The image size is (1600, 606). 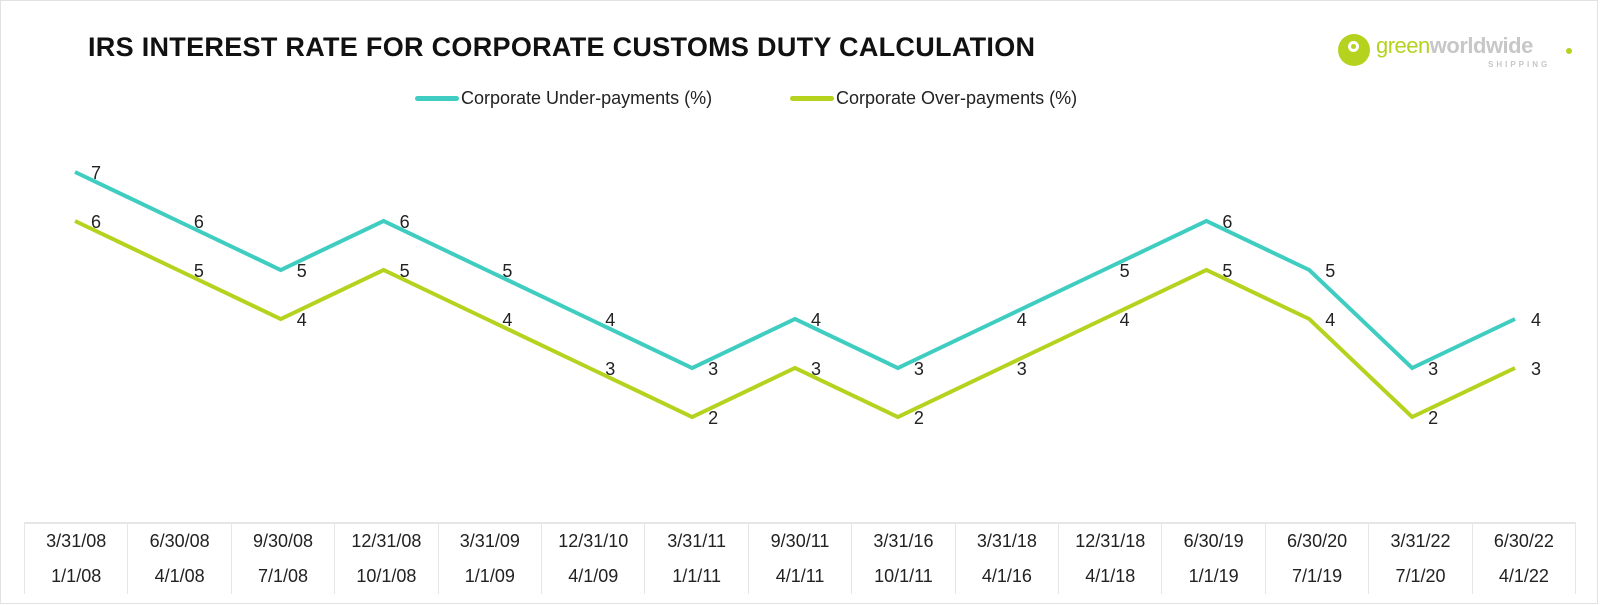 I want to click on x-tick-label-start: 7/1/20, so click(x=1420, y=576).